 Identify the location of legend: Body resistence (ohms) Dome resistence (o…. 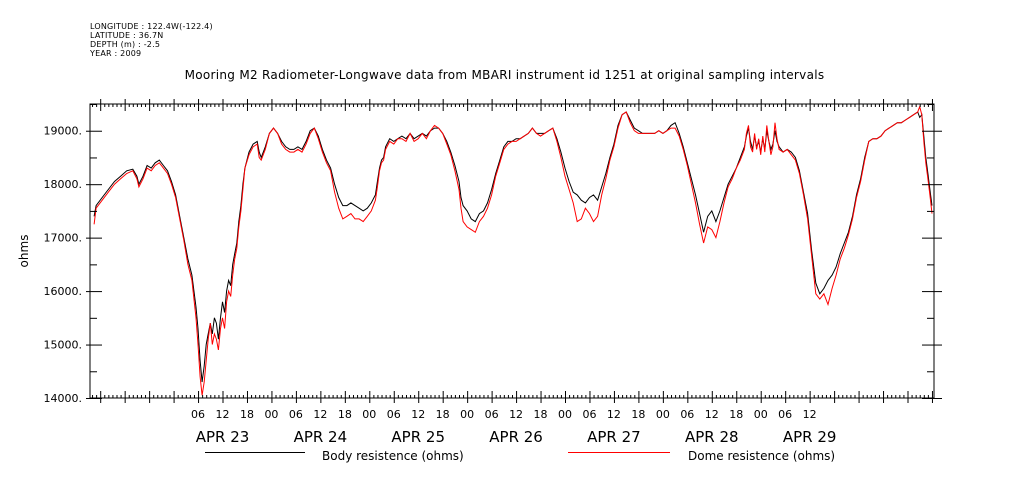
(520, 456).